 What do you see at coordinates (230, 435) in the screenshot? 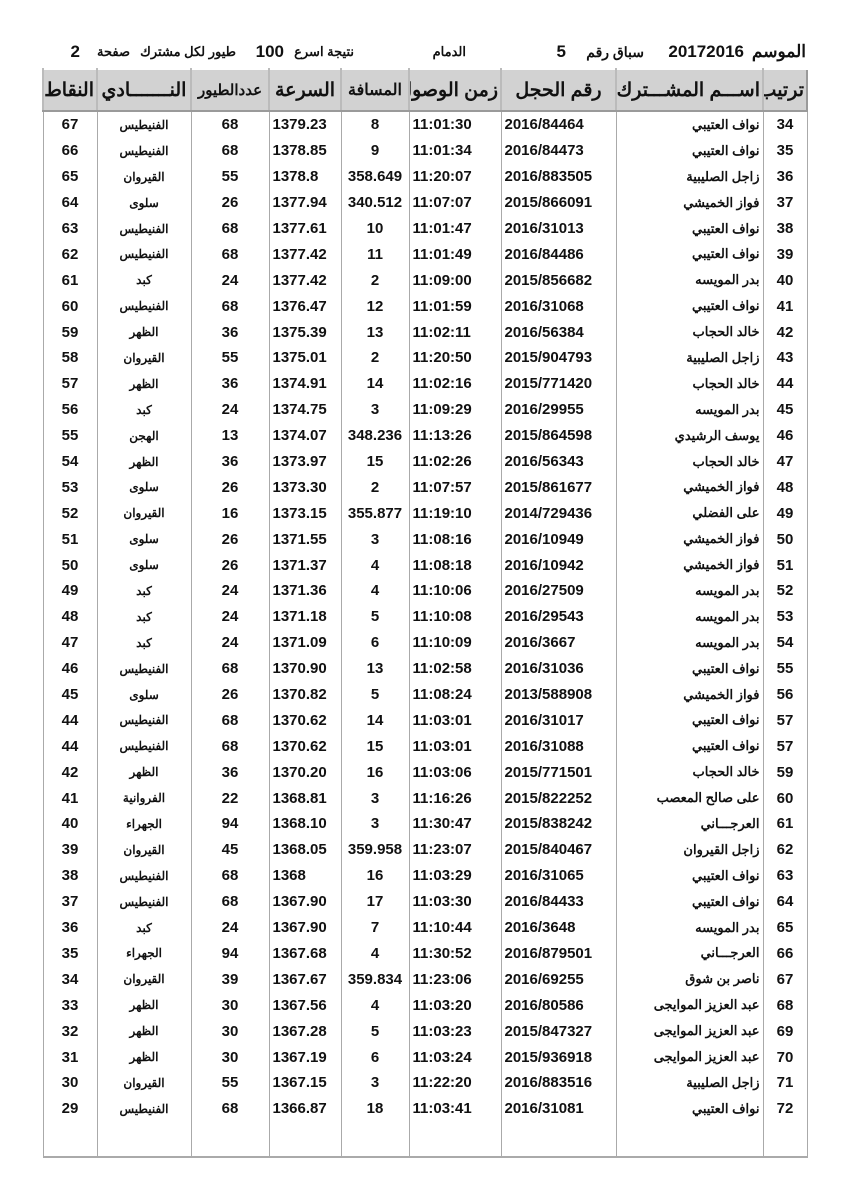
I see `cell-birds: 13` at bounding box center [230, 435].